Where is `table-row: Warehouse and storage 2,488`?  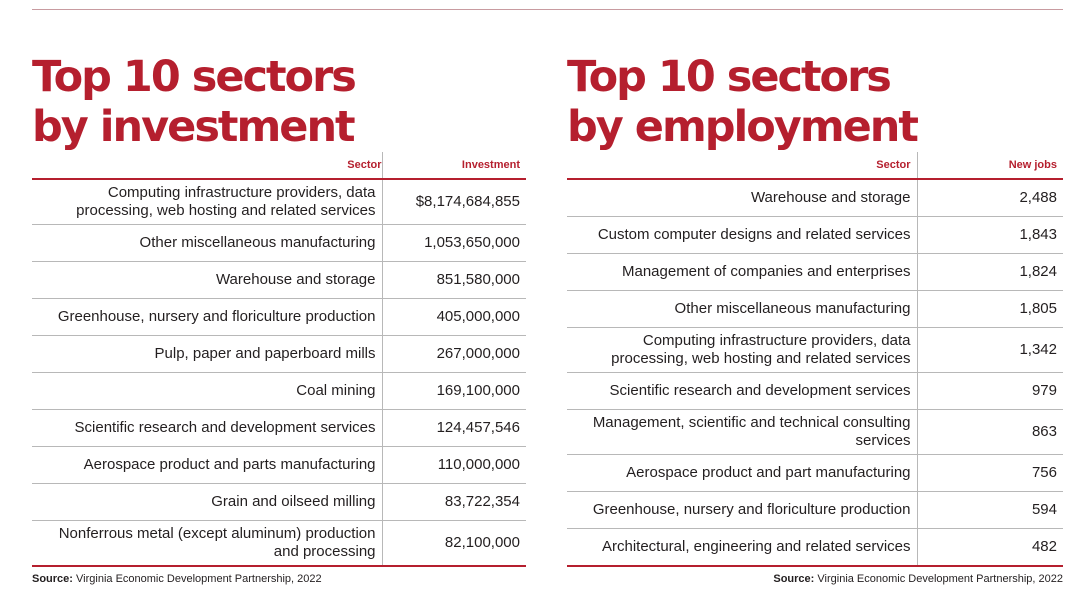 table-row: Warehouse and storage 2,488 is located at coordinates (815, 198).